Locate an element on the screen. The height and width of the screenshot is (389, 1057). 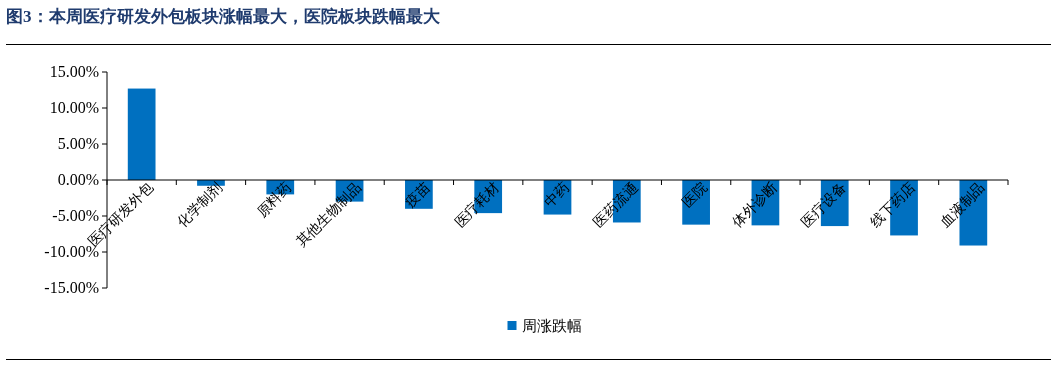
title: 图3：本周医疗研发外包板块涨幅最大，医院板块跌幅最大 is located at coordinates (223, 16).